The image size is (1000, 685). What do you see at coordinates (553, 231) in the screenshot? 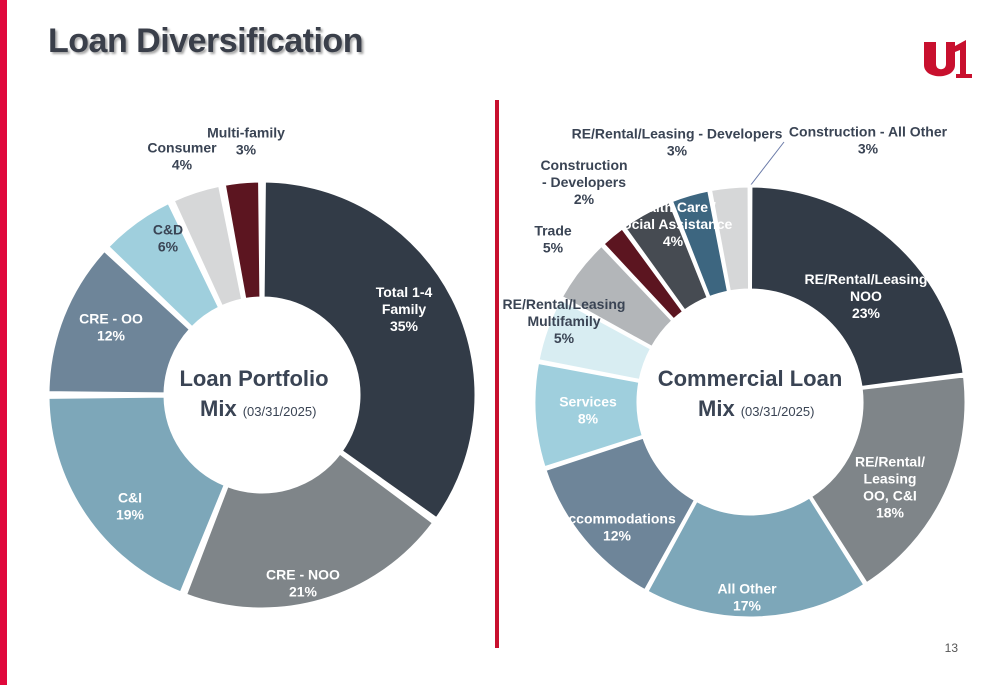
I see `label-line: Trade` at bounding box center [553, 231].